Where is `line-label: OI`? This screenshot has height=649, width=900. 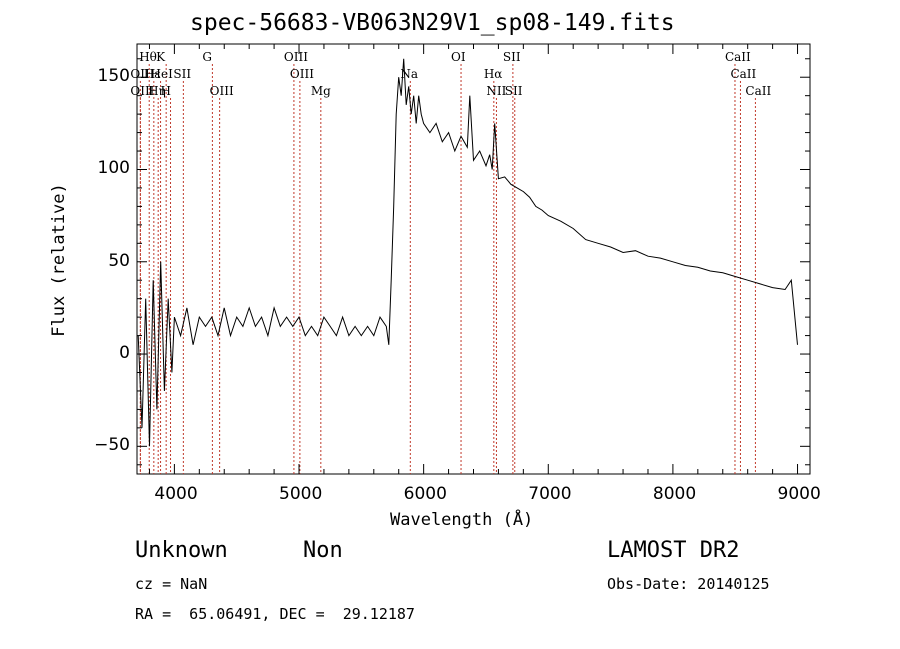
line-label: OI is located at coordinates (458, 57).